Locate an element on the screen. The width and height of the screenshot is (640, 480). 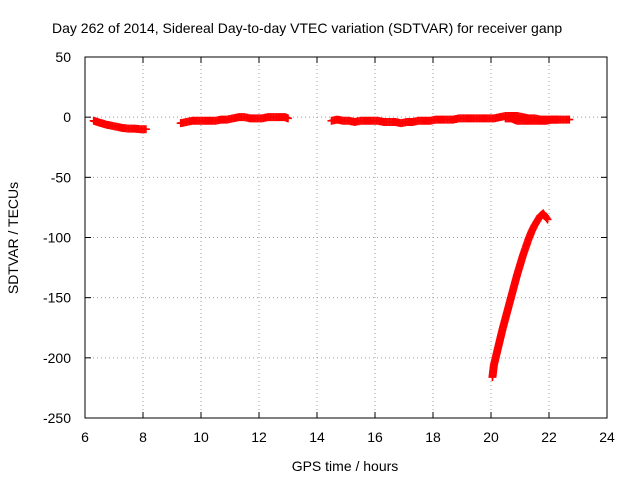
y-tick-label: -150 is located at coordinates (57, 298).